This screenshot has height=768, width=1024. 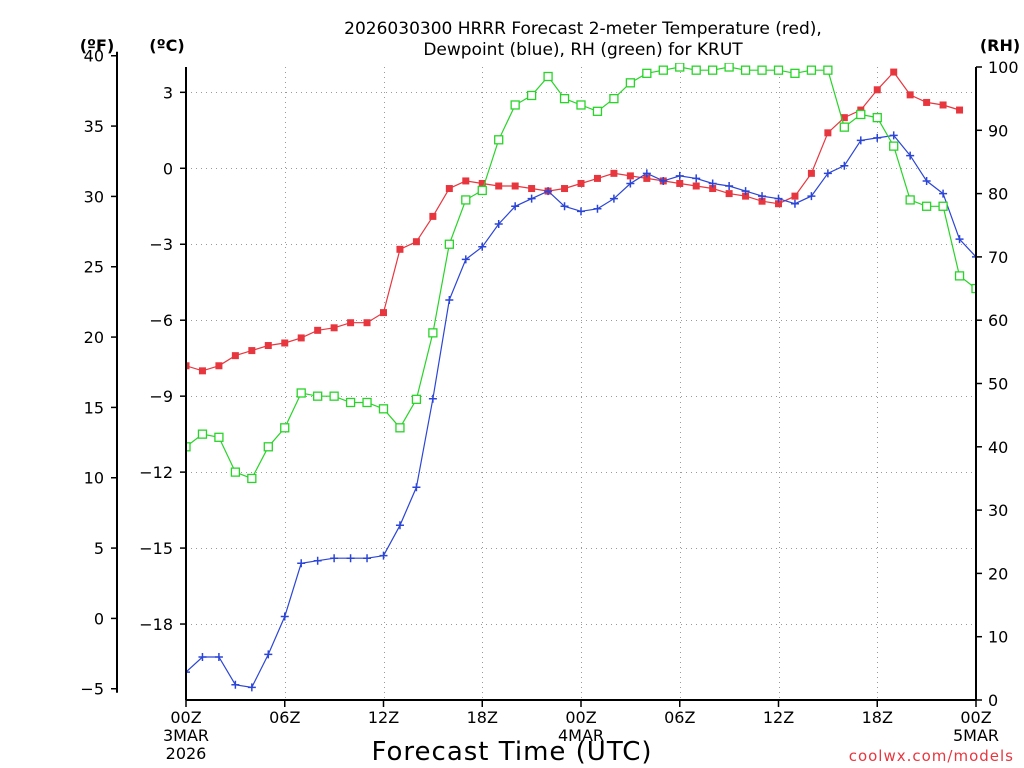 I want to click on fahrenheit-tick-label: 10, so click(x=94, y=478).